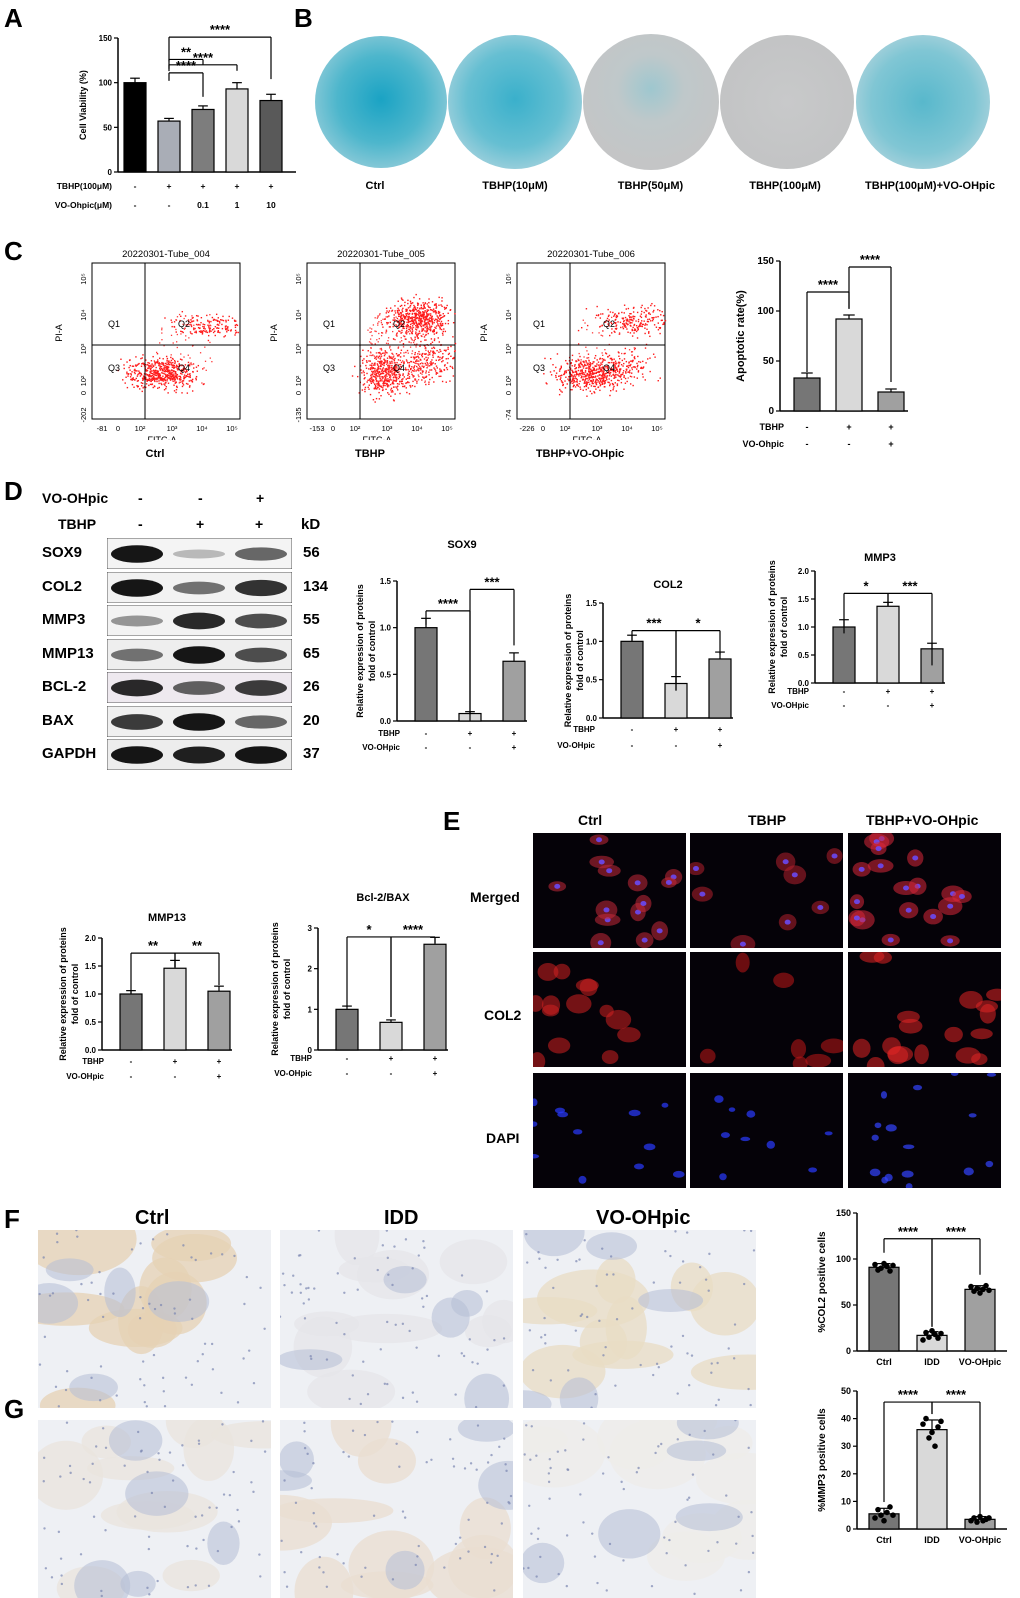  I want to click on row-label: TBHP, so click(584, 729).